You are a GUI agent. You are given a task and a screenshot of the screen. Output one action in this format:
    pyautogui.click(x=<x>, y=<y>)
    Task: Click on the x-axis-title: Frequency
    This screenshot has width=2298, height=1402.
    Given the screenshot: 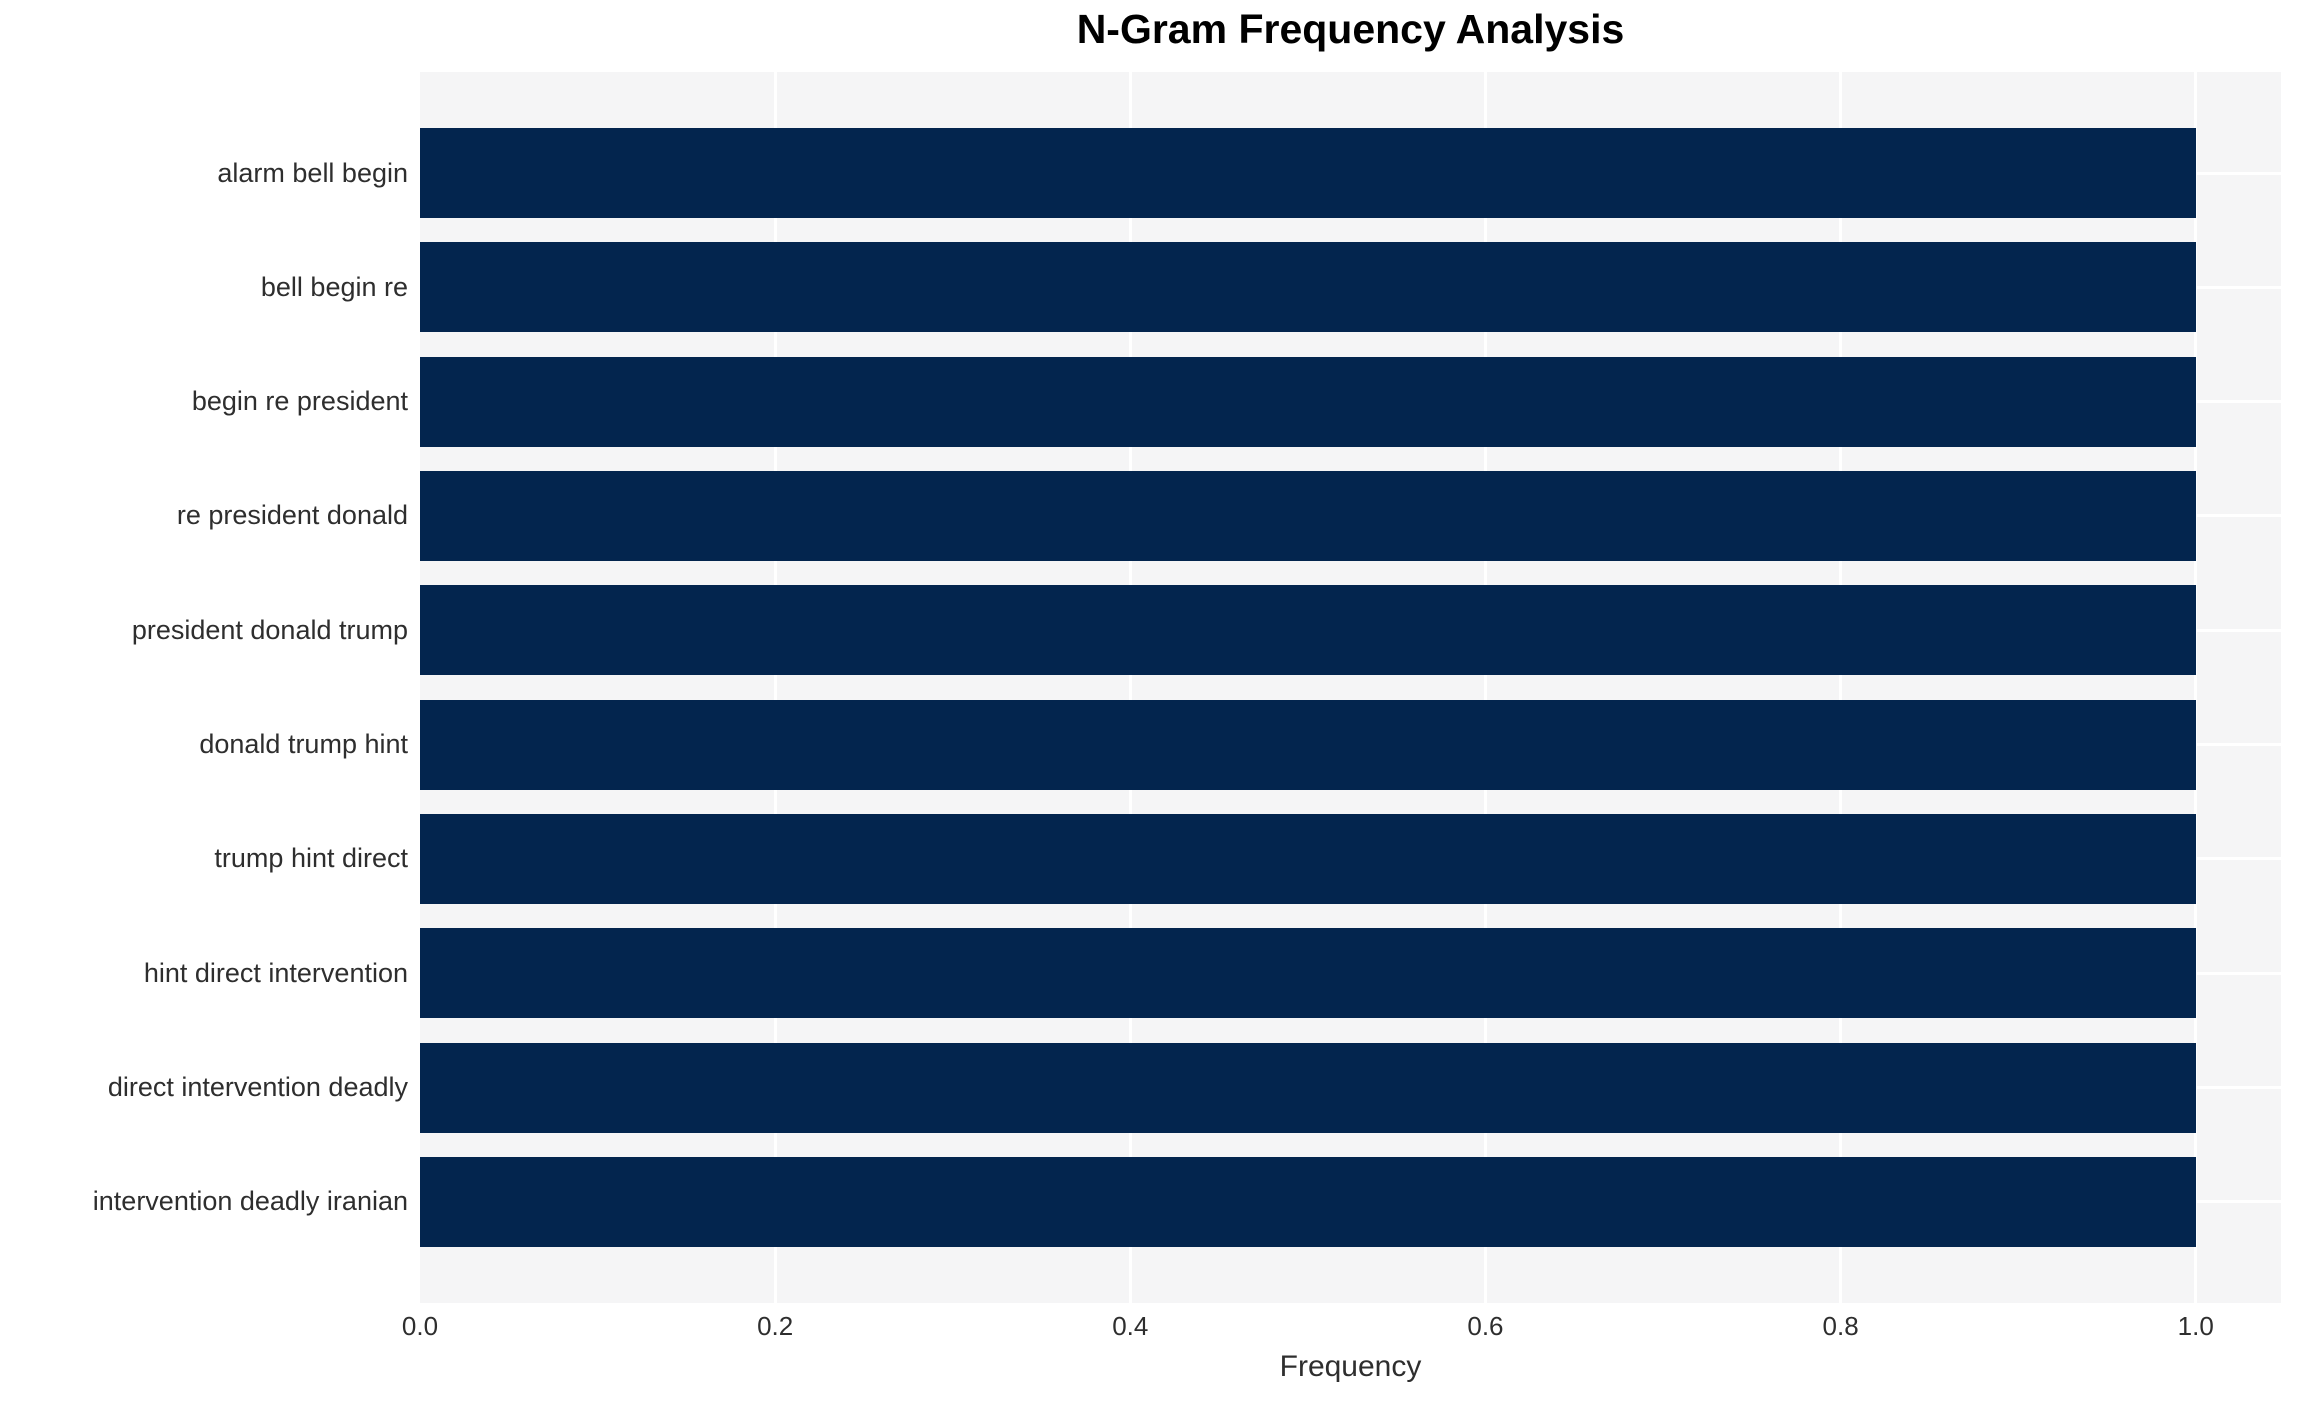 What is the action you would take?
    pyautogui.click(x=1350, y=1366)
    